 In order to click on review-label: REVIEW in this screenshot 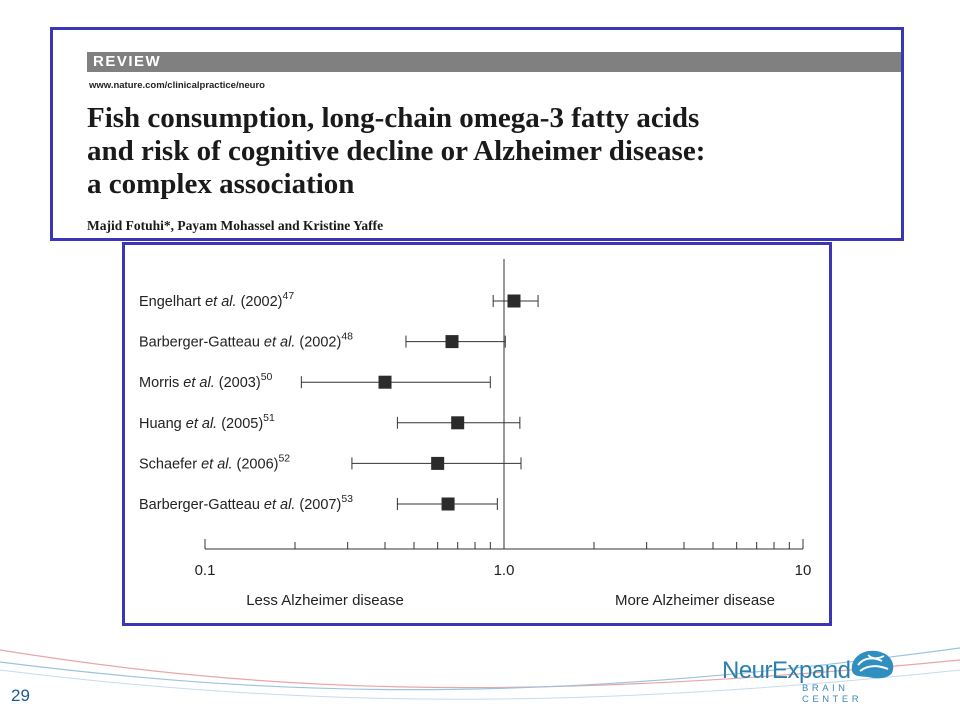, I will do `click(127, 61)`.